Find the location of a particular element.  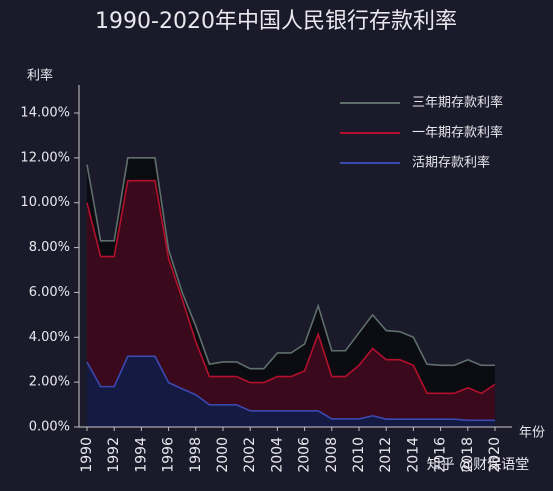

x-tick-label: 2004 is located at coordinates (277, 455).